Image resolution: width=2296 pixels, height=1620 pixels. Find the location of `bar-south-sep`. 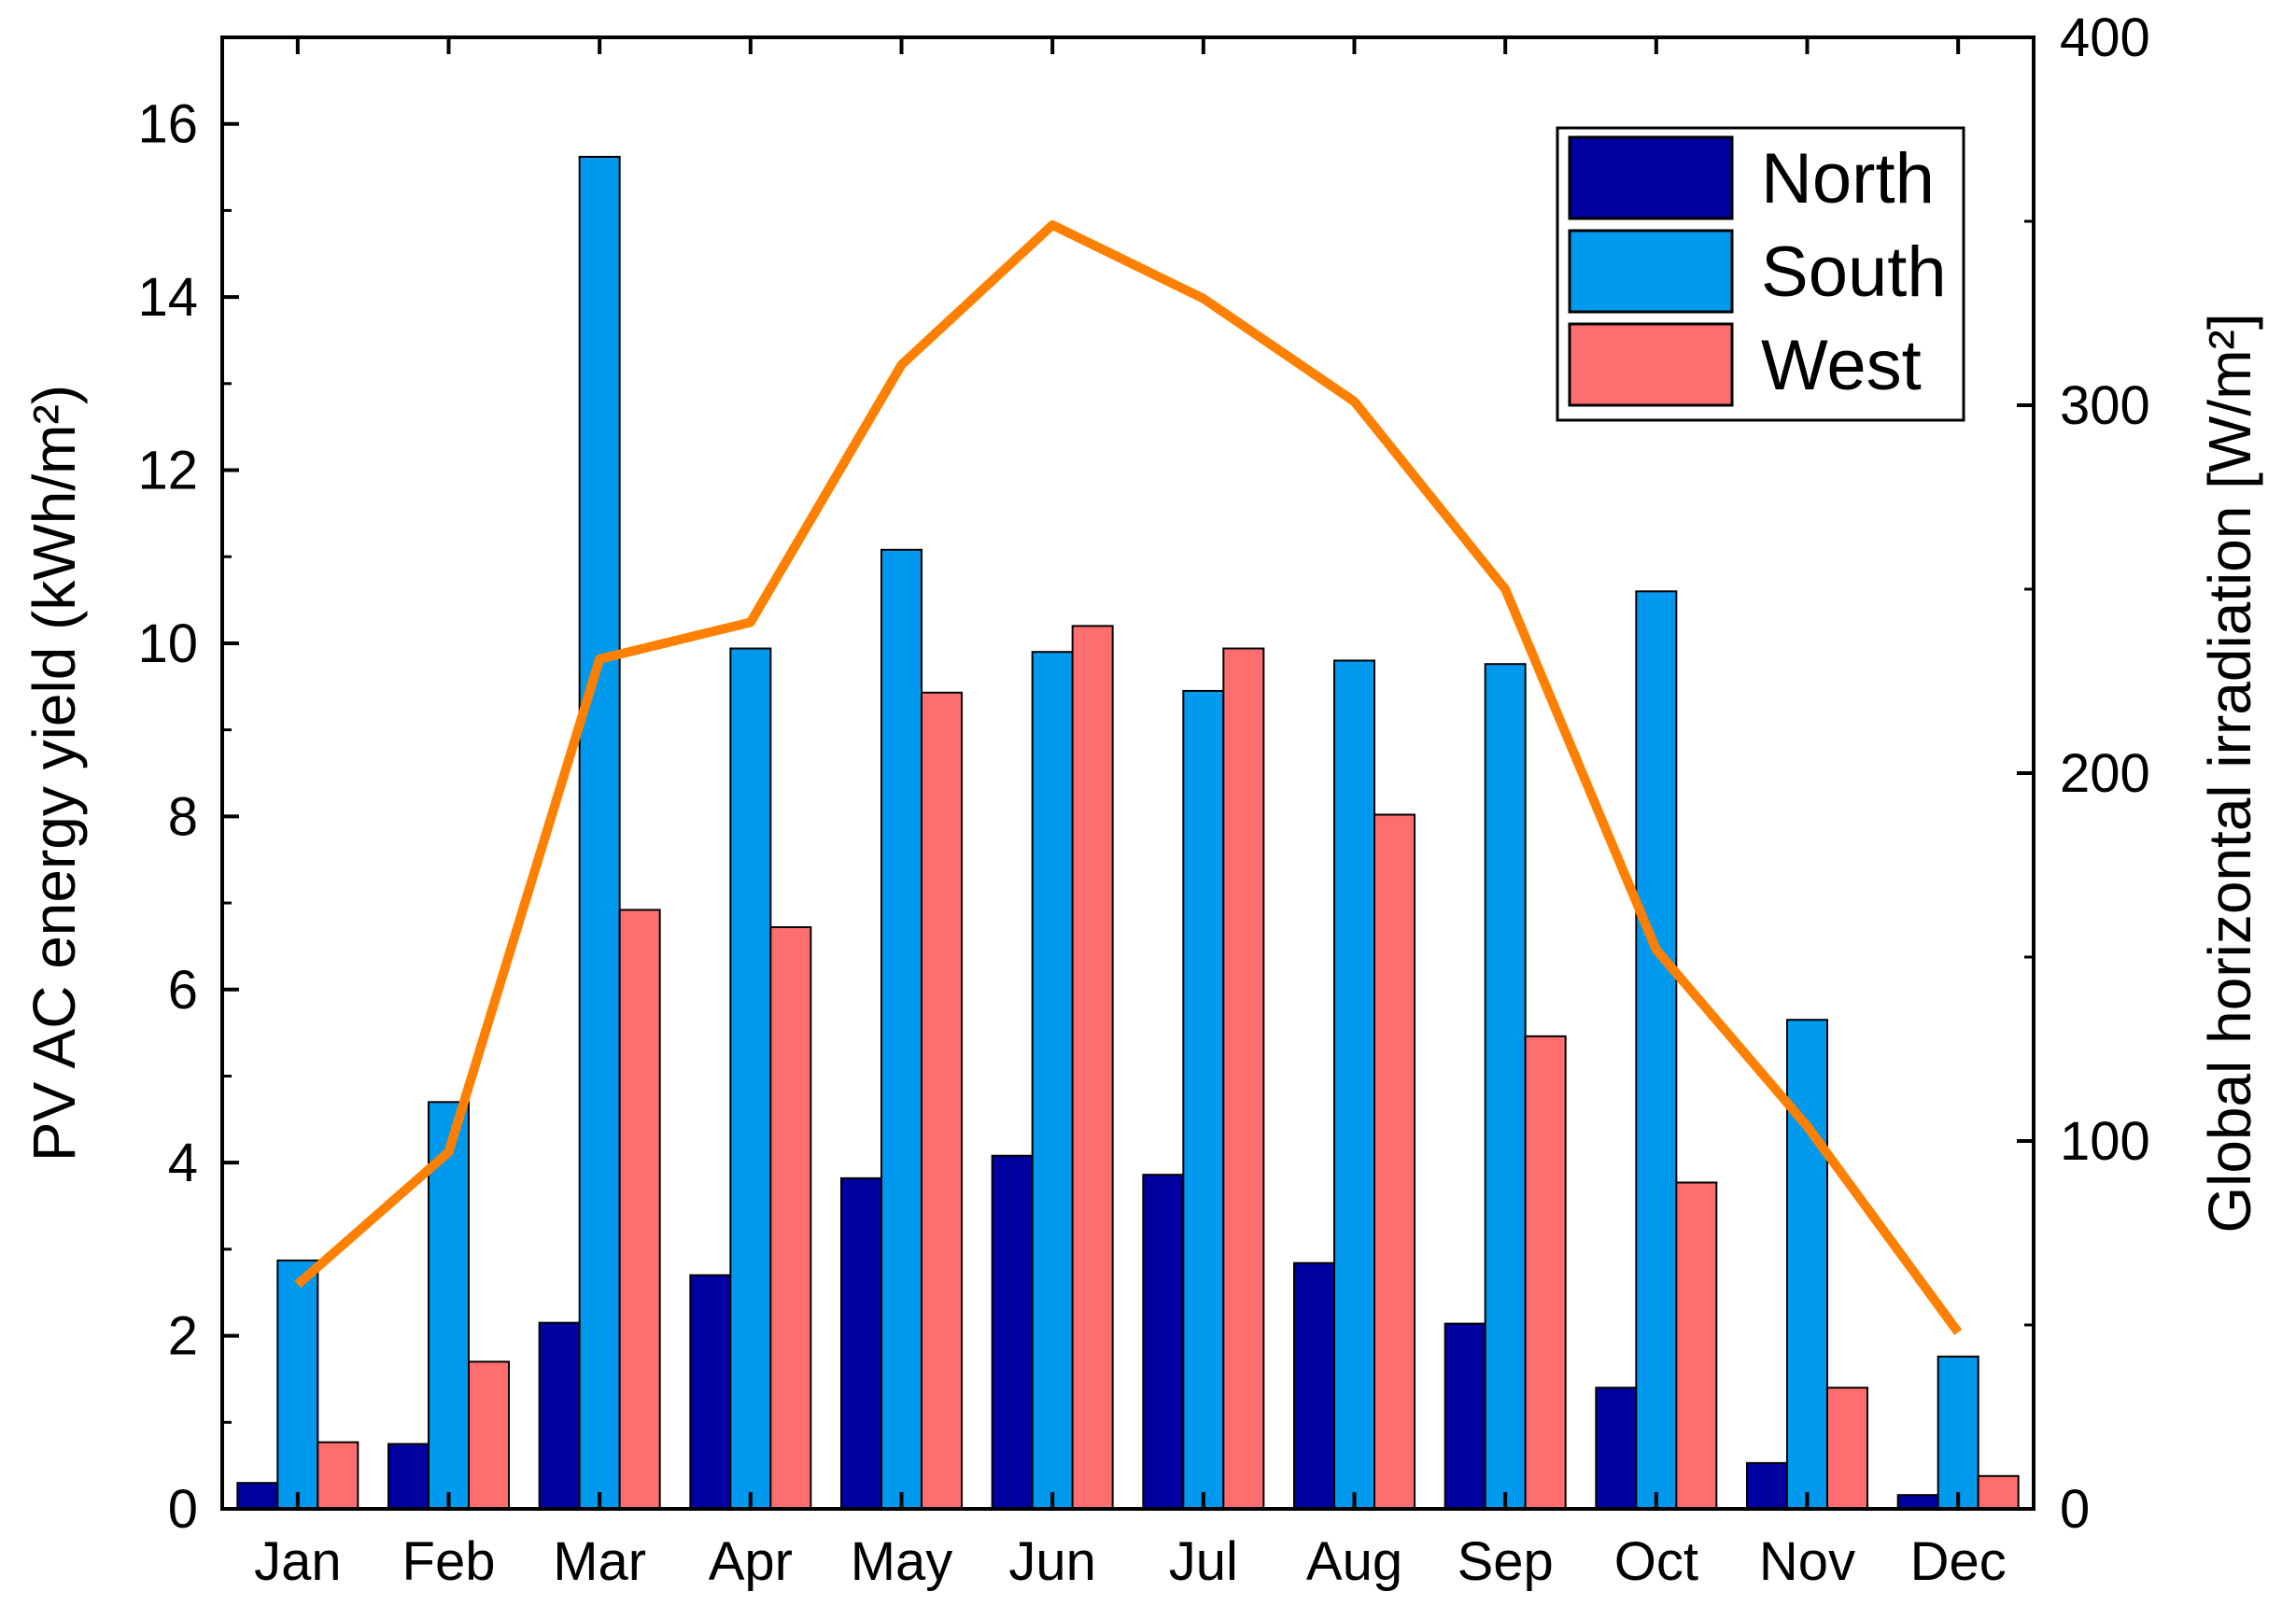

bar-south-sep is located at coordinates (1506, 1086).